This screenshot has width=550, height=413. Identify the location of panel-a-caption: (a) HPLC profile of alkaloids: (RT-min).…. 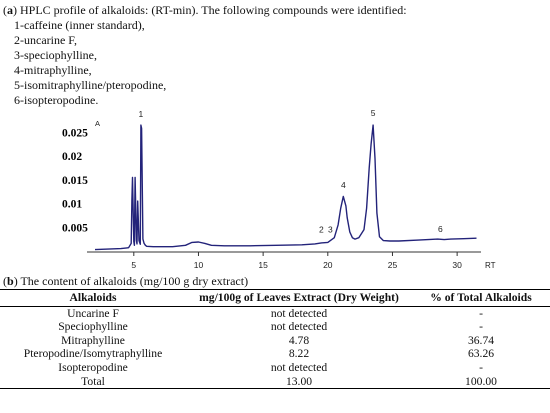
(205, 10).